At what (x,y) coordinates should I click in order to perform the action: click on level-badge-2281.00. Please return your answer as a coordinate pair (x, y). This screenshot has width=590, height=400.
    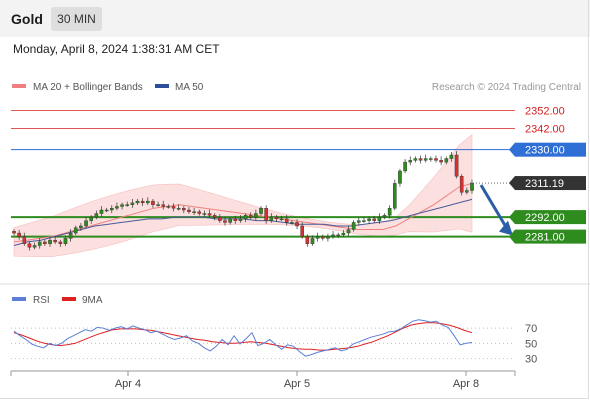
    Looking at the image, I should click on (550, 236).